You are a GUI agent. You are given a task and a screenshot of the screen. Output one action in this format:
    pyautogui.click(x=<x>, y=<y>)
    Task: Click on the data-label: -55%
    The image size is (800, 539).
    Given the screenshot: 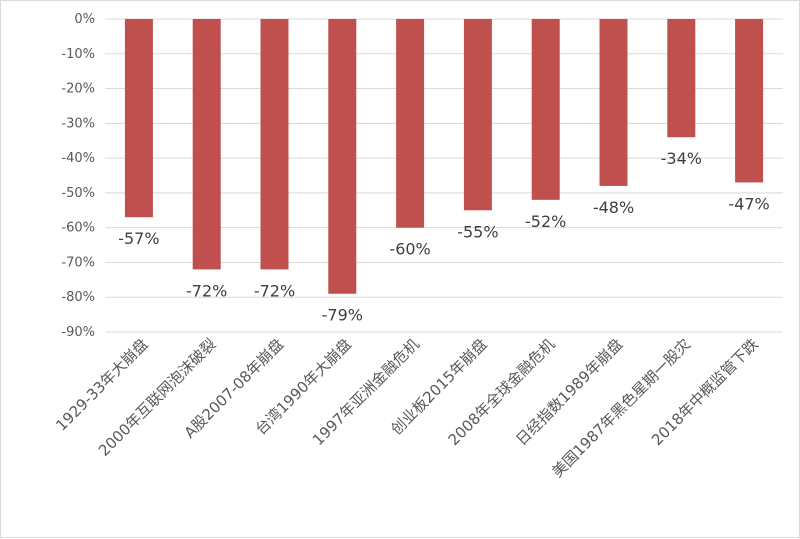 What is the action you would take?
    pyautogui.click(x=477, y=231)
    